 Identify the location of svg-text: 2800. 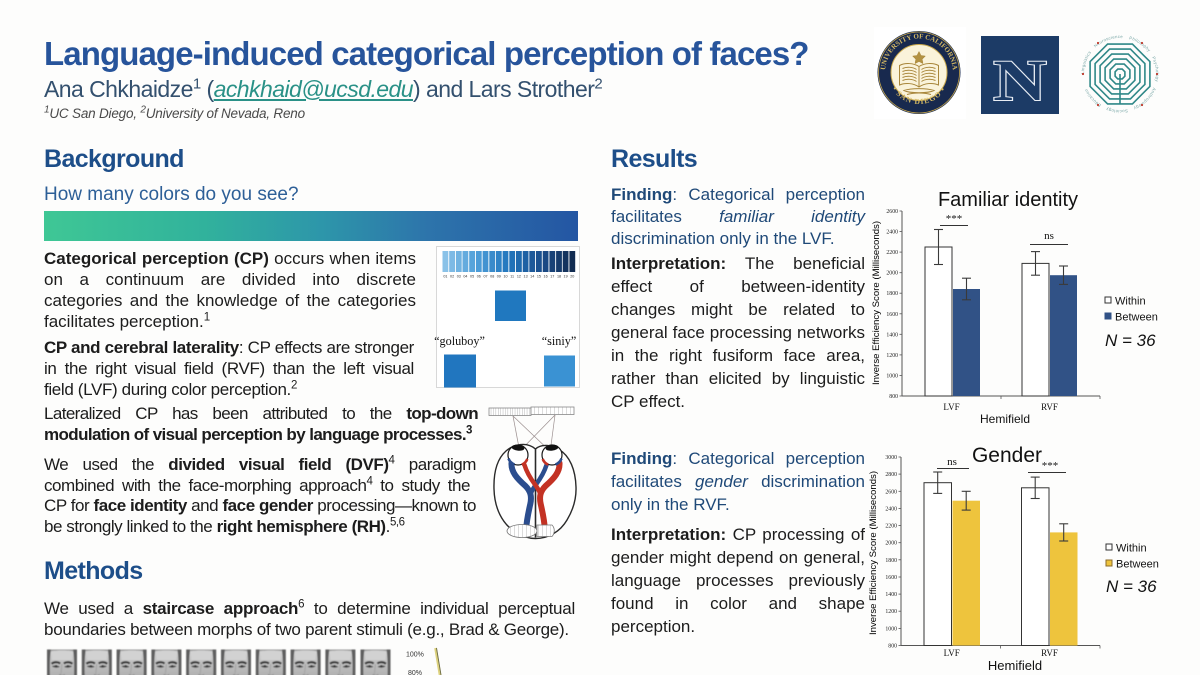
(891, 475).